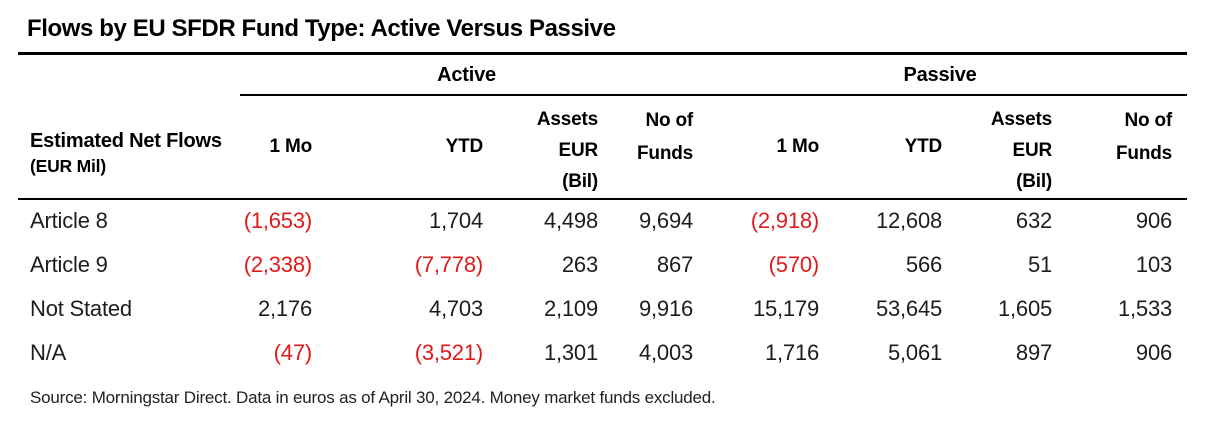  What do you see at coordinates (278, 264) in the screenshot?
I see `cell-value: (2,338)` at bounding box center [278, 264].